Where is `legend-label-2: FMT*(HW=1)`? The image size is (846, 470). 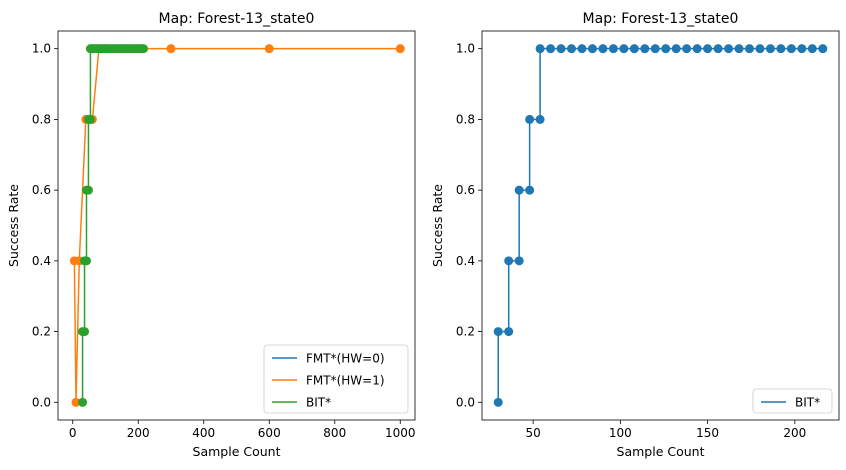
legend-label-2: FMT*(HW=1) is located at coordinates (345, 381).